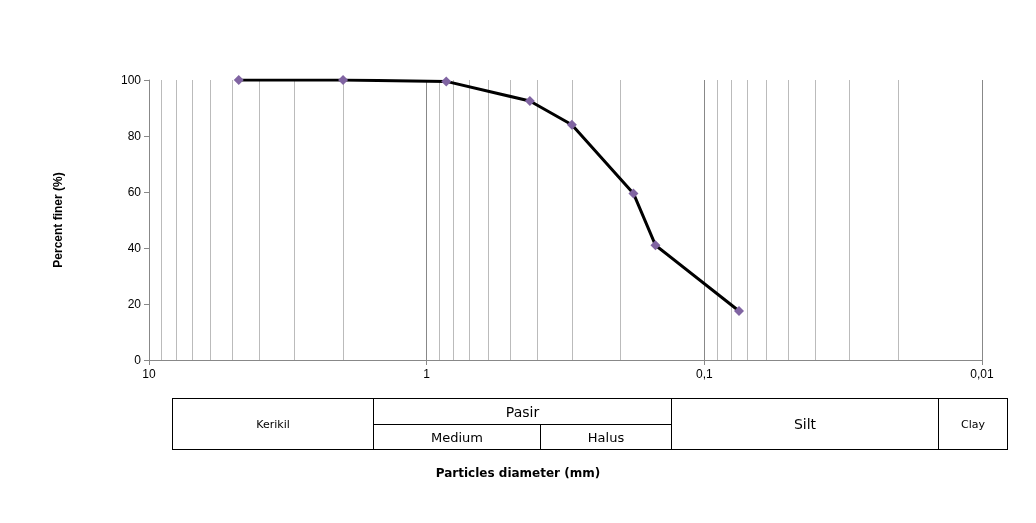  Describe the element at coordinates (273, 424) in the screenshot. I see `text: Kerikil` at that location.